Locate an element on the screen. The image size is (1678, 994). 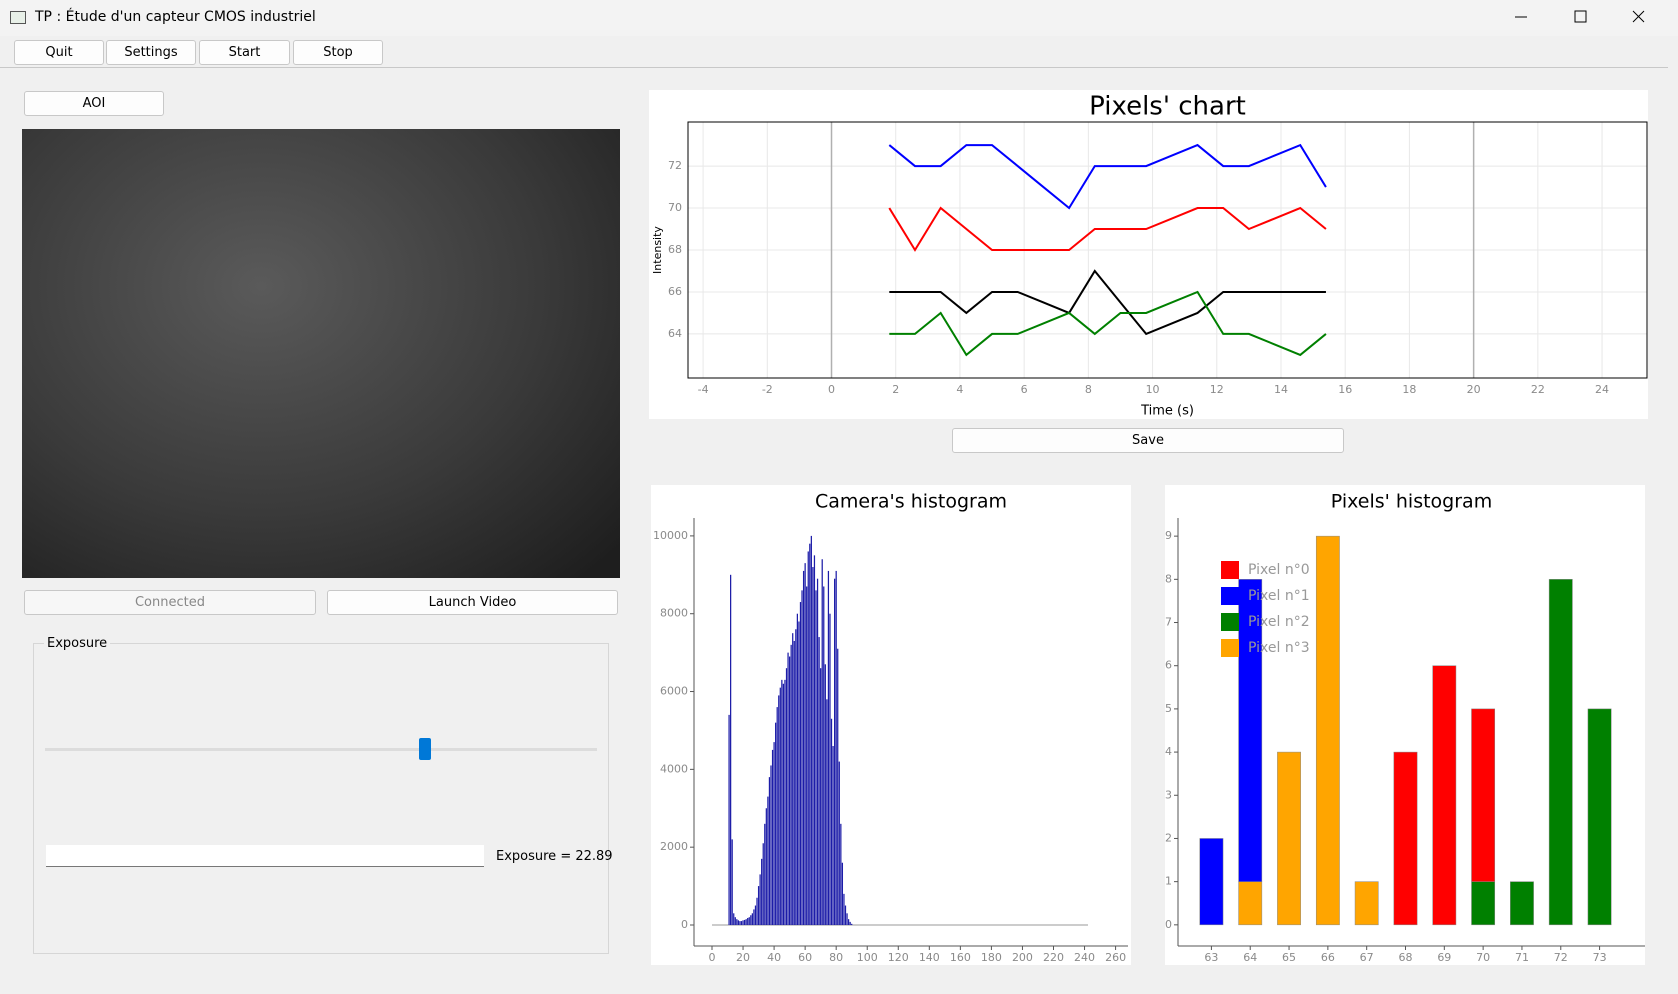
start-button: Start is located at coordinates (244, 52).